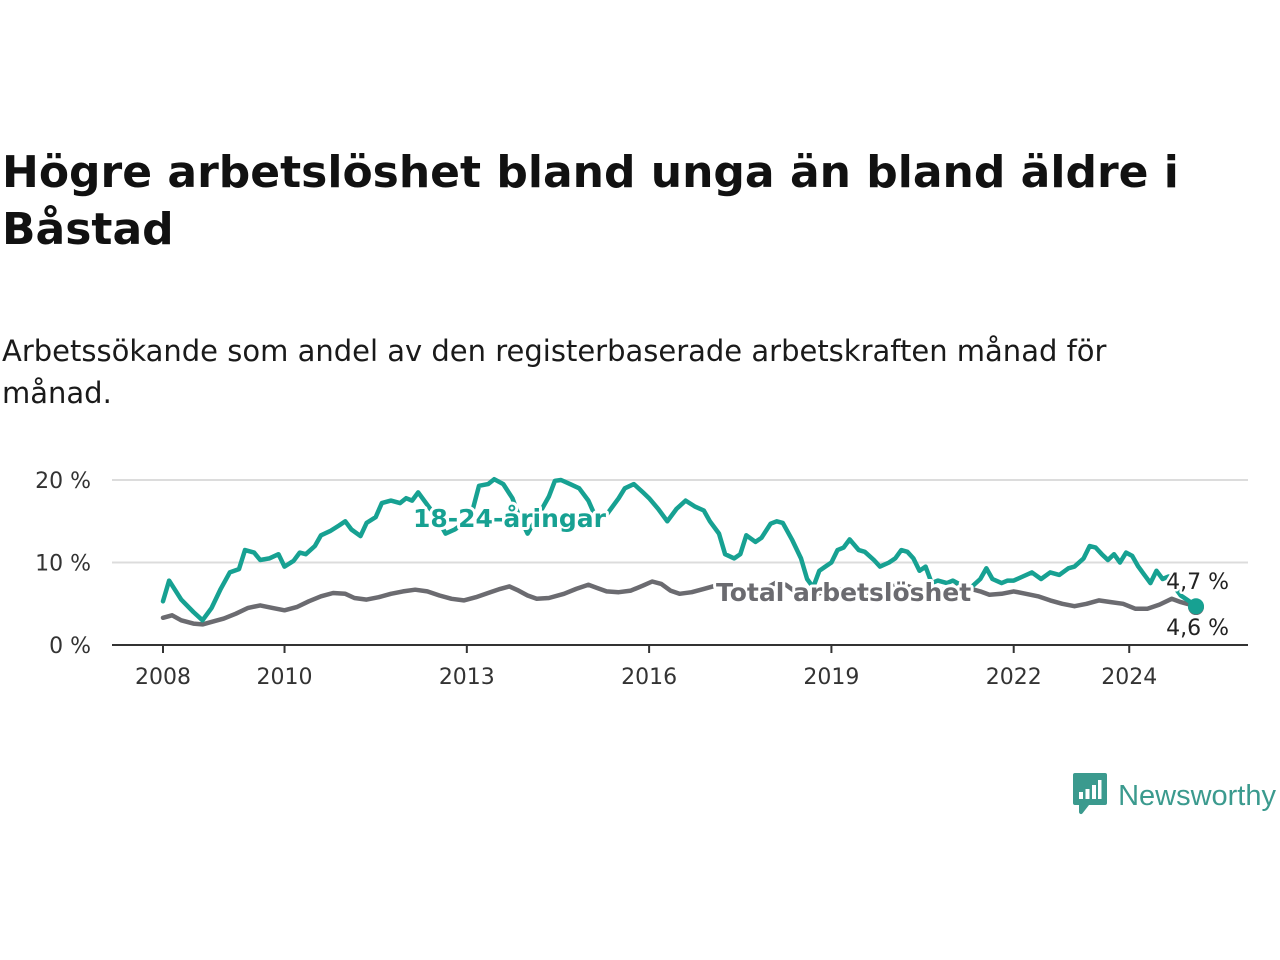  What do you see at coordinates (510, 518) in the screenshot?
I see `series-label: 18-24-åringar` at bounding box center [510, 518].